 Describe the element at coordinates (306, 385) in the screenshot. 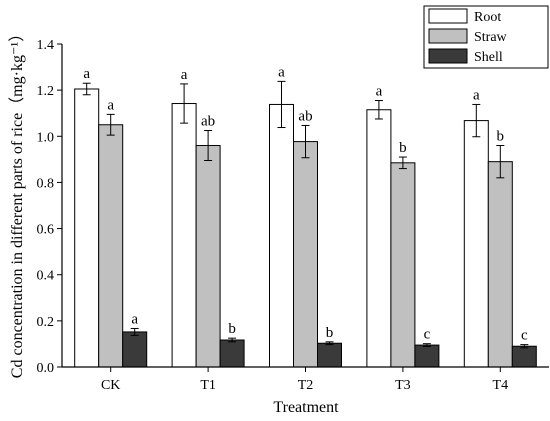

I see `x-tick-label: T2` at that location.